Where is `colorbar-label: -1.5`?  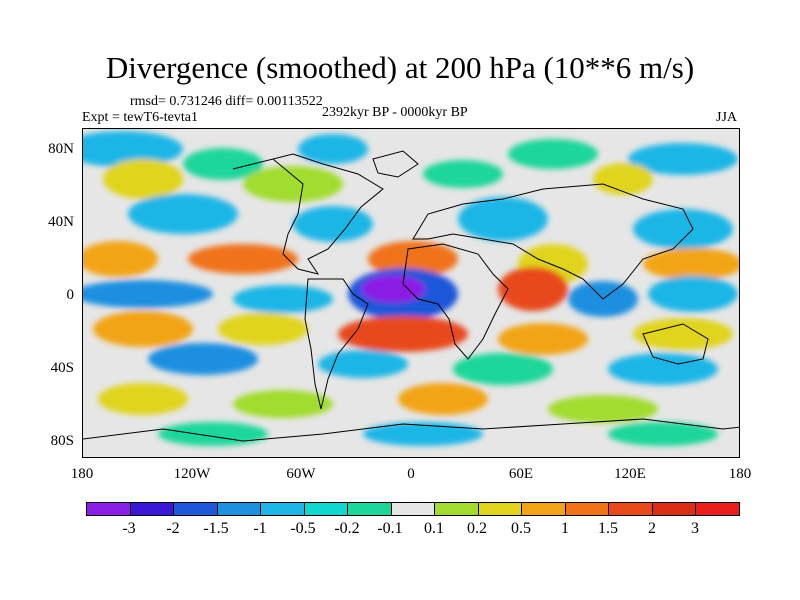 colorbar-label: -1.5 is located at coordinates (216, 528).